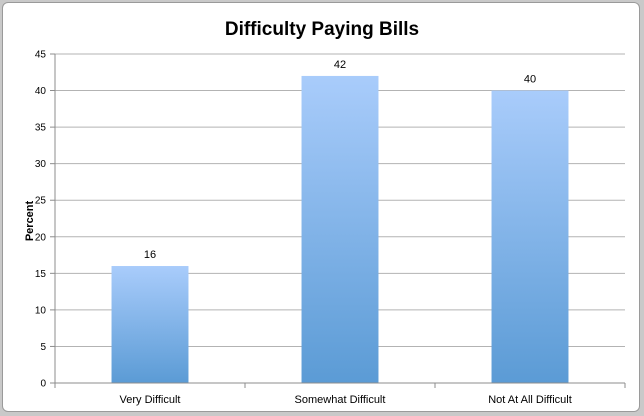 The height and width of the screenshot is (416, 644). What do you see at coordinates (530, 80) in the screenshot?
I see `data-label: 40` at bounding box center [530, 80].